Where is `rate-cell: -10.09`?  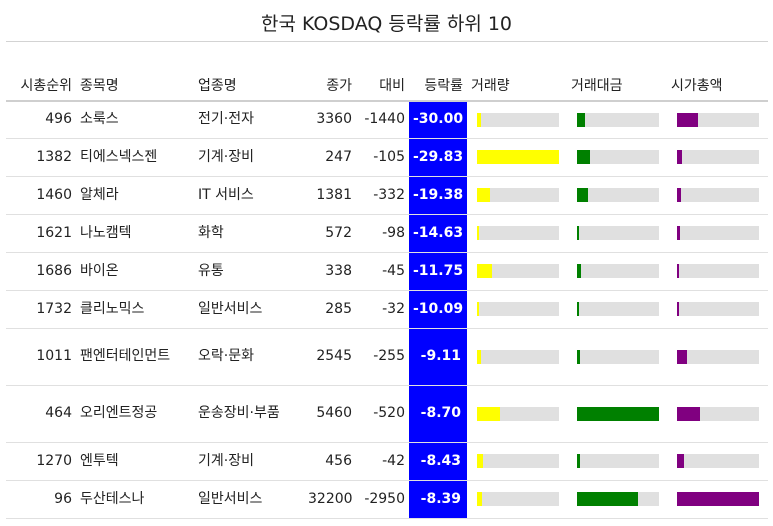
rate-cell: -10.09 is located at coordinates (438, 309).